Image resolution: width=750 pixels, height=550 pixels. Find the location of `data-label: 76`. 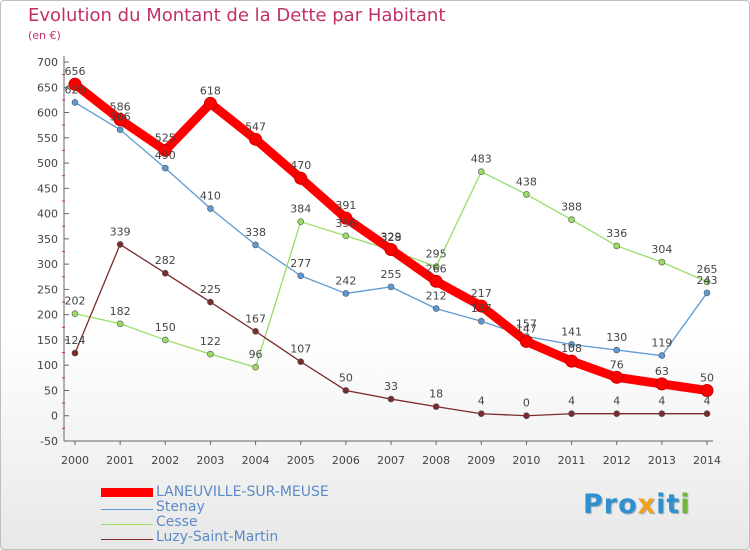

data-label: 76 is located at coordinates (617, 364).